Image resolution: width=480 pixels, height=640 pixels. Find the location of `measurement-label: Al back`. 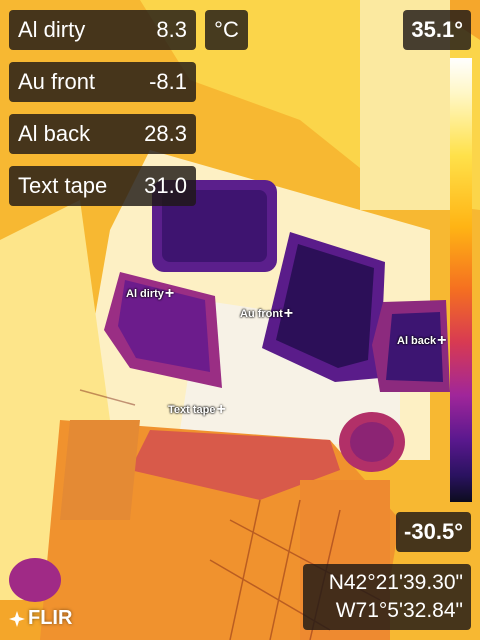

measurement-label: Al back is located at coordinates (54, 133).